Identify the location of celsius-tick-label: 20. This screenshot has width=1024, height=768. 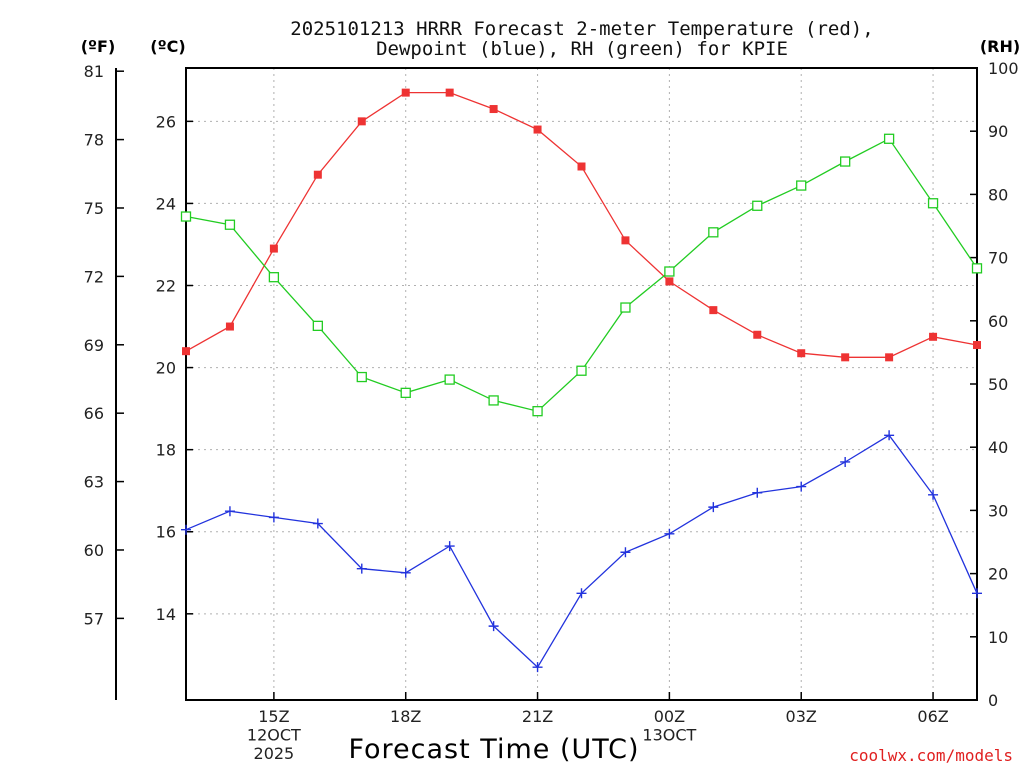
(166, 368).